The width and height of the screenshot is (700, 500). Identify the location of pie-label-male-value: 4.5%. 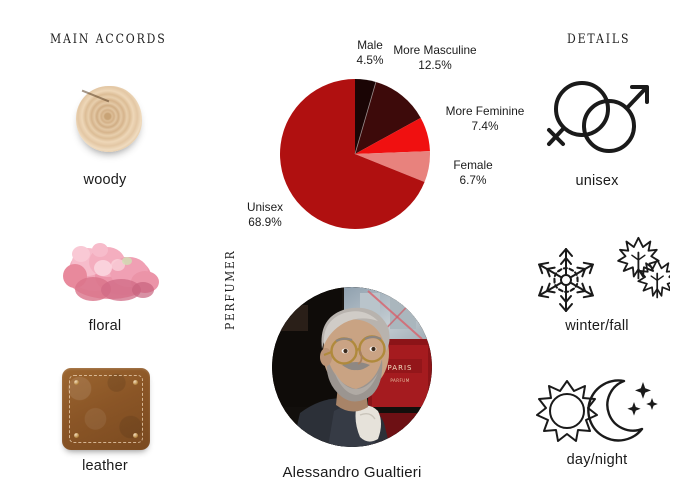
(370, 60).